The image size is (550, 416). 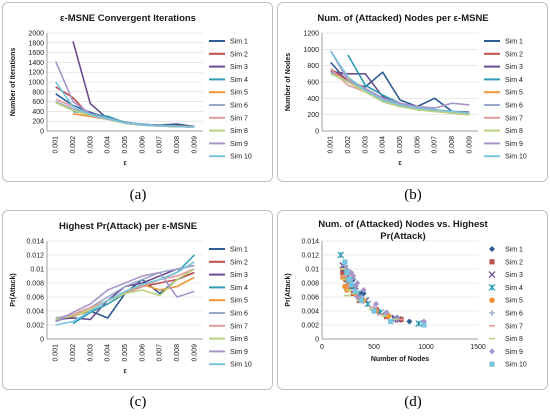 I want to click on caption-a: (a), so click(x=138, y=195).